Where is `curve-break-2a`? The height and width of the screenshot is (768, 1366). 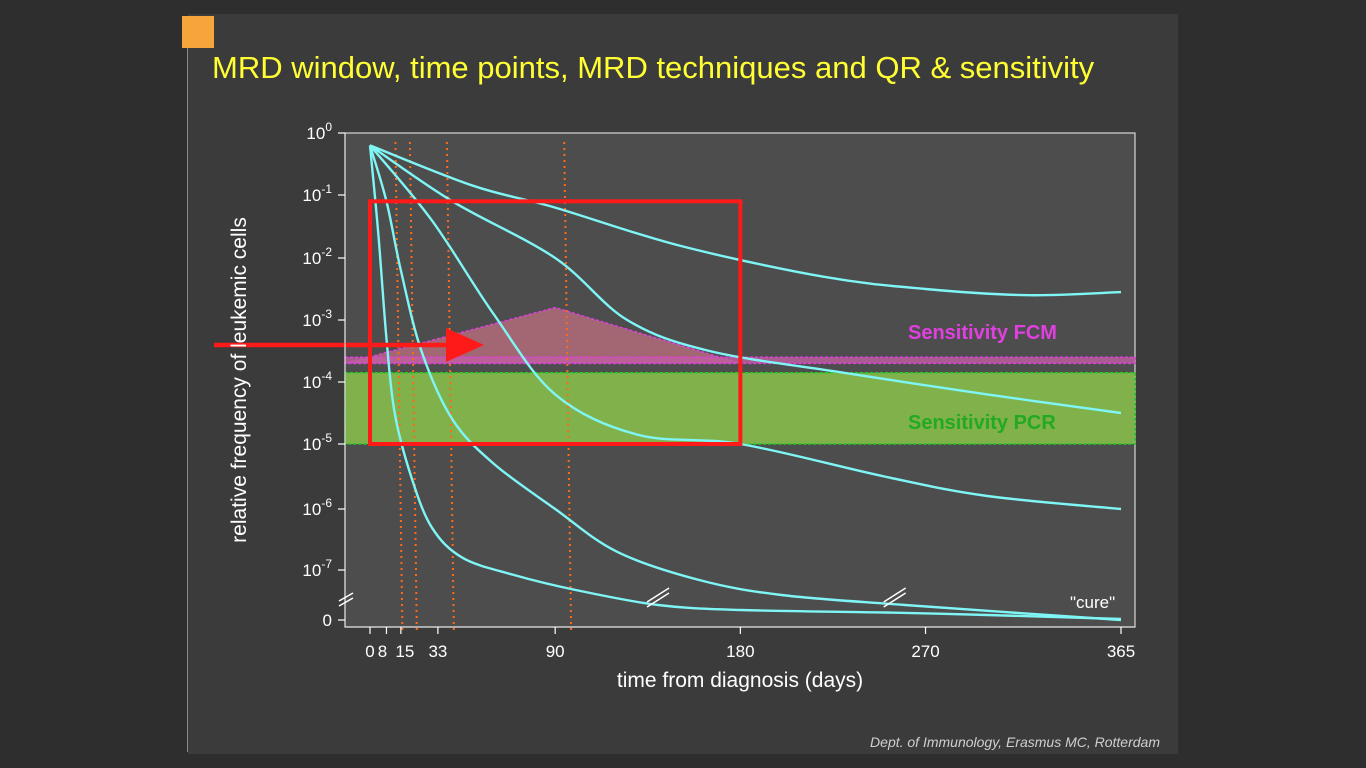 curve-break-2a is located at coordinates (895, 595).